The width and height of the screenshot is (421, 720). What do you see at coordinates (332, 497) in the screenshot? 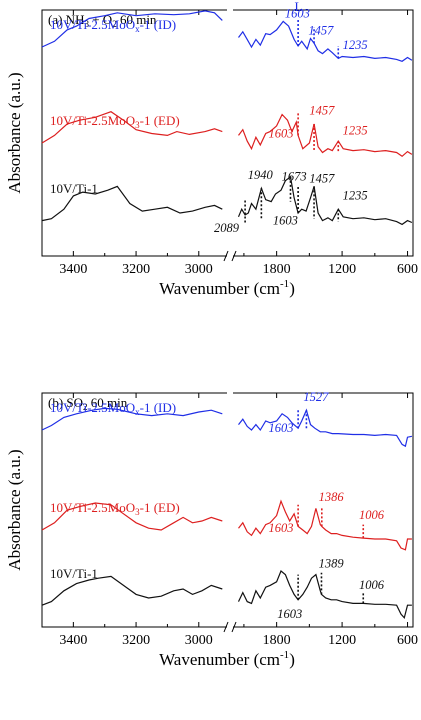
I see `peak-label: 1386` at bounding box center [332, 497].